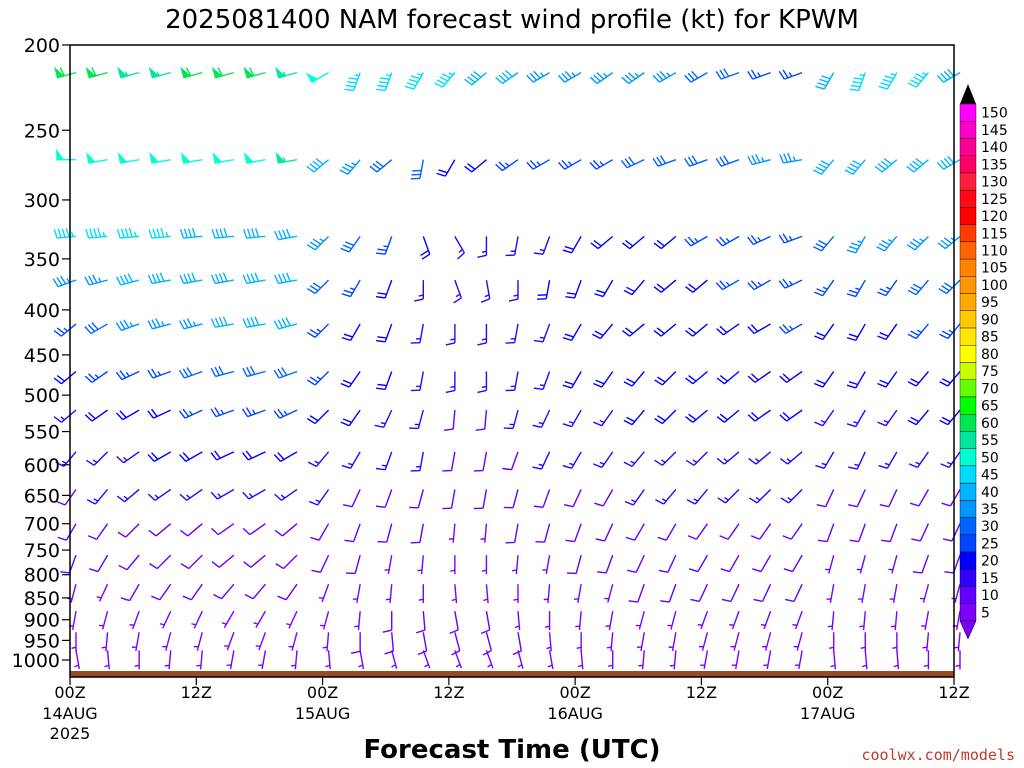  Describe the element at coordinates (511, 750) in the screenshot. I see `x-axis-label: Forecast Time (UTC)` at that location.